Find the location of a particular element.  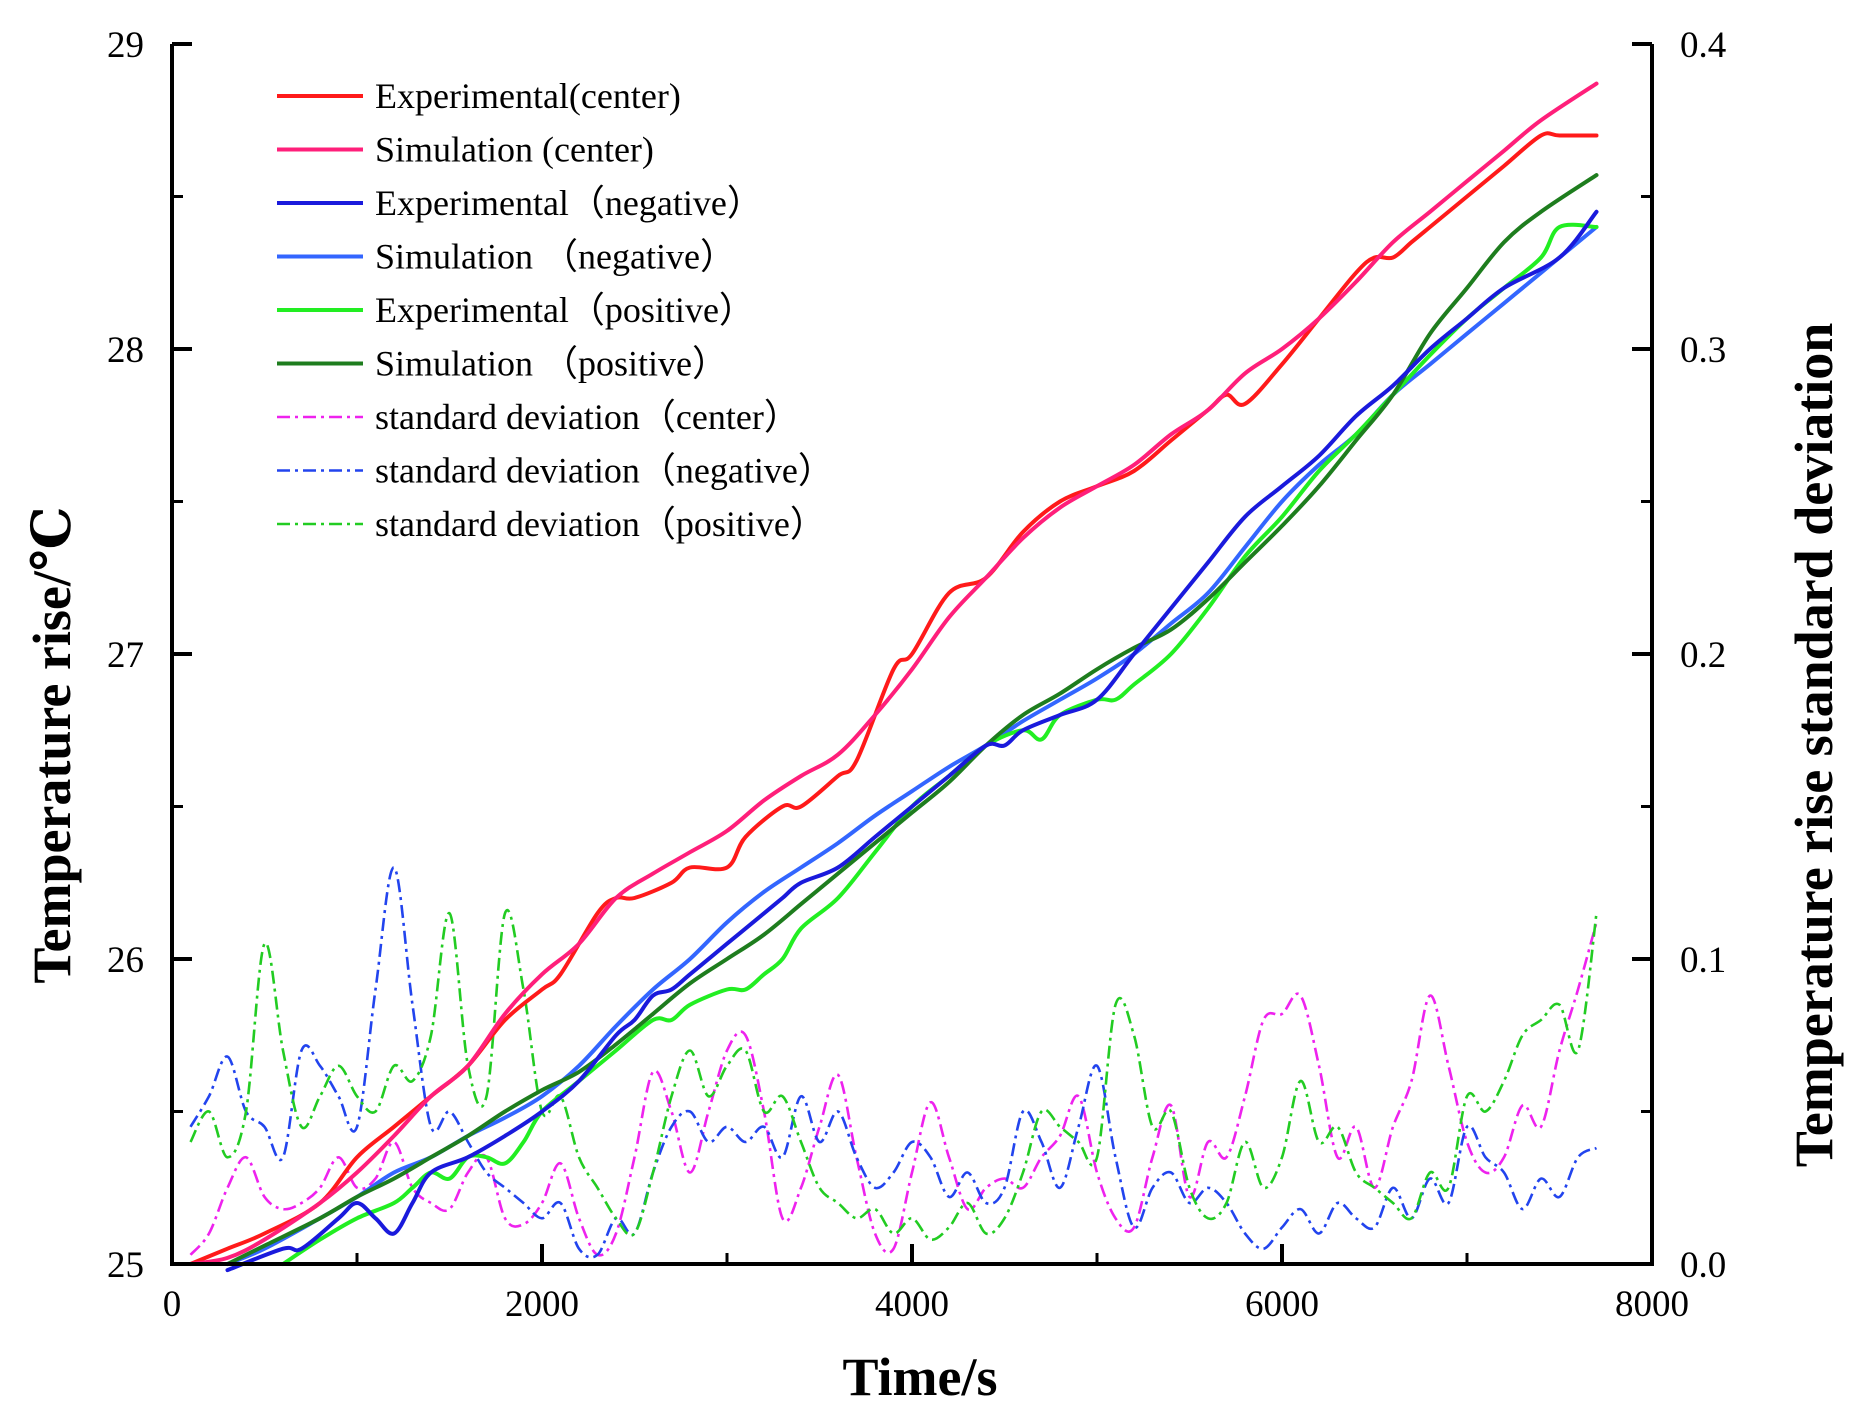

legend-label-7: standard deviation（negative） is located at coordinates (604, 471).